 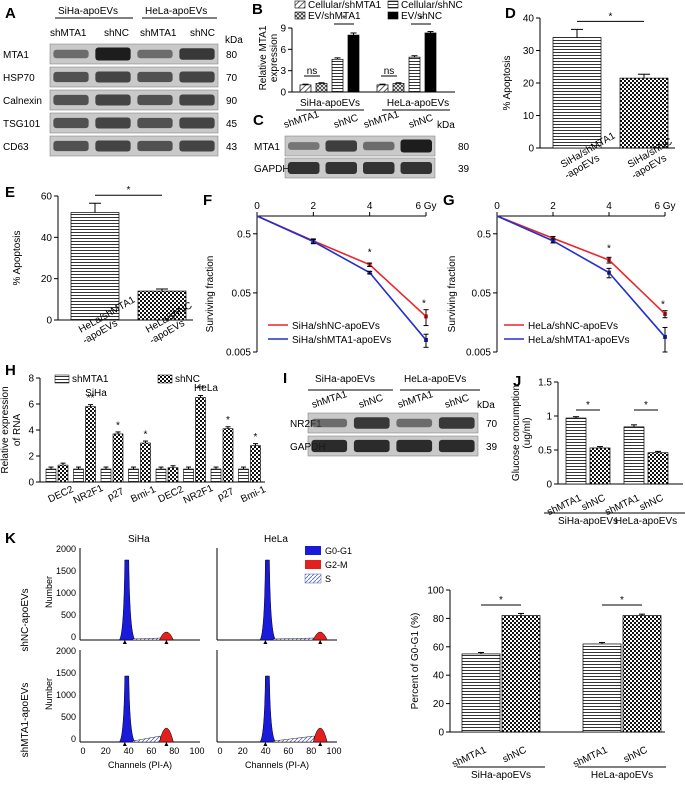 What do you see at coordinates (234, 40) in the screenshot?
I see `blot-a-kda-label: kDa` at bounding box center [234, 40].